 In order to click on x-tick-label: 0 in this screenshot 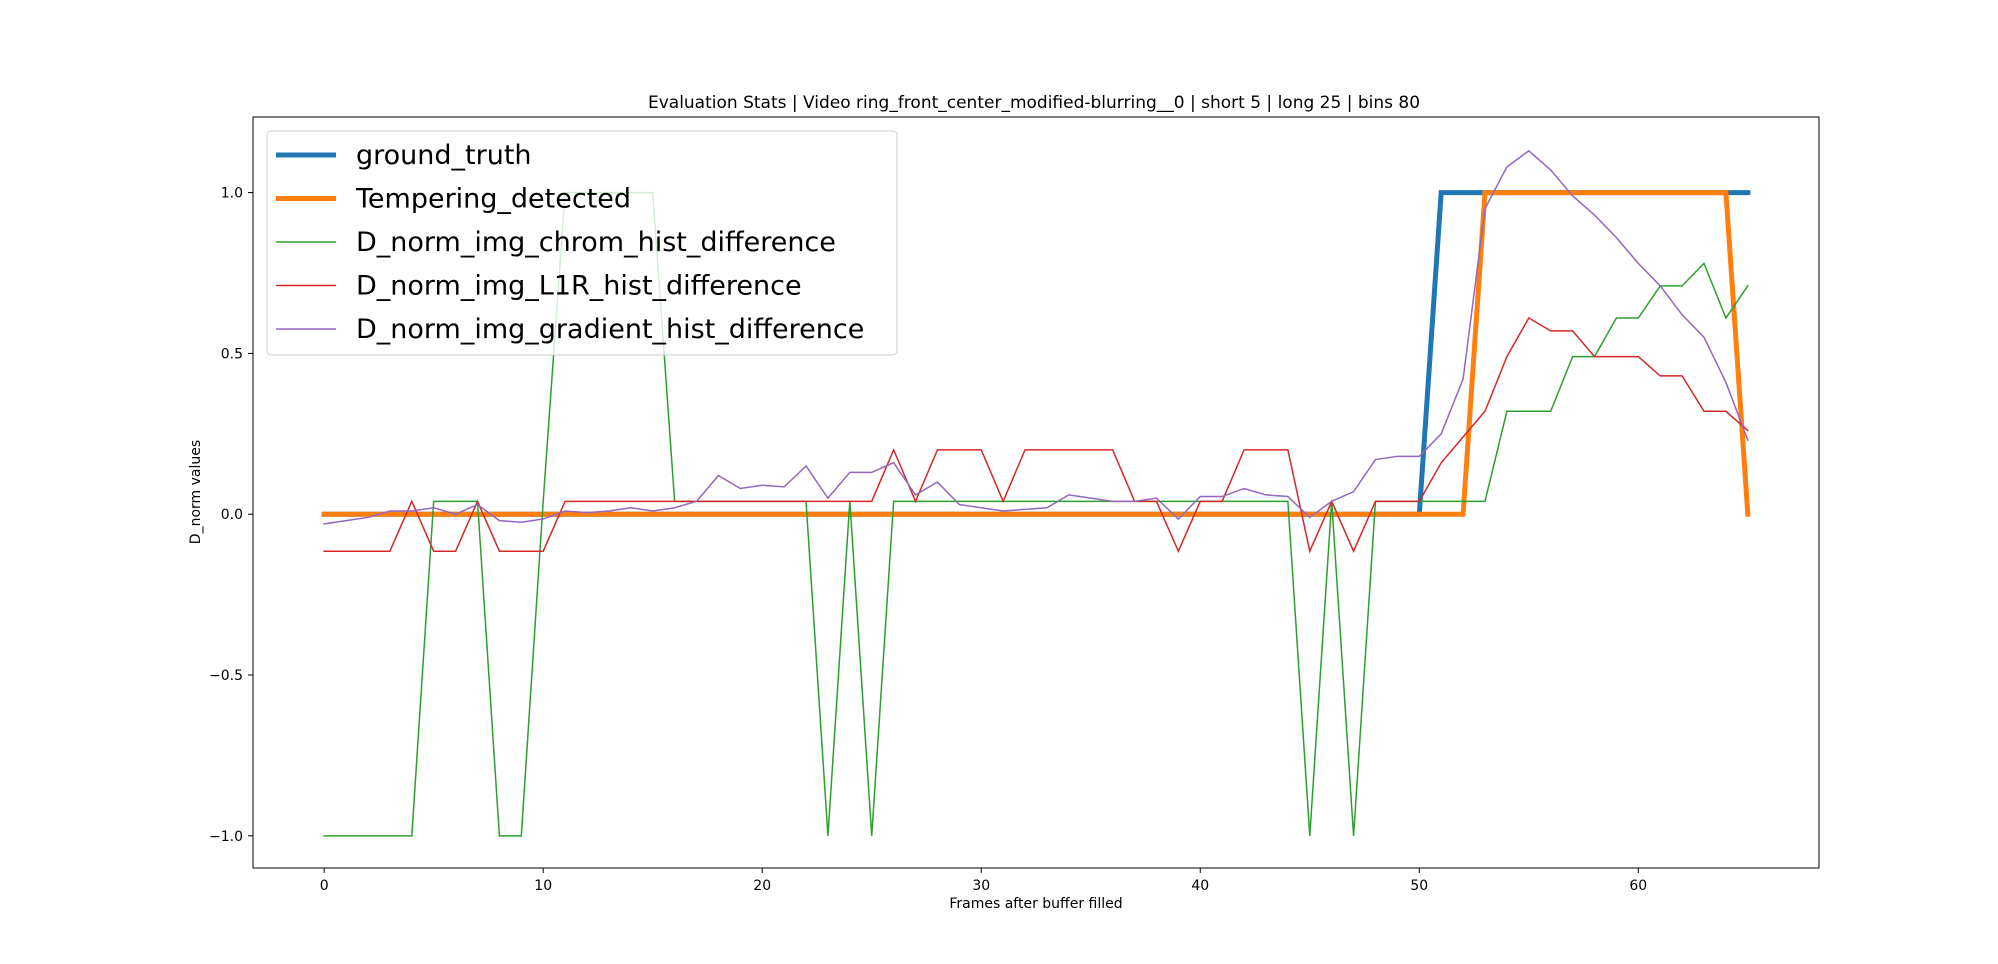, I will do `click(324, 886)`.